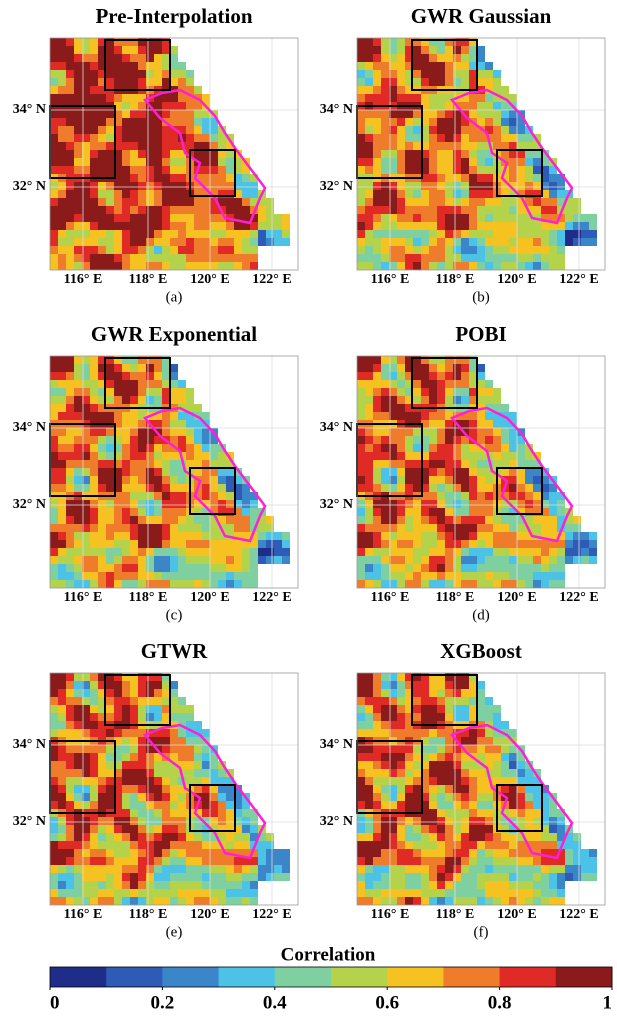 Image resolution: width=617 pixels, height=1017 pixels. Describe the element at coordinates (481, 16) in the screenshot. I see `panel-title: GWR Gaussian` at that location.